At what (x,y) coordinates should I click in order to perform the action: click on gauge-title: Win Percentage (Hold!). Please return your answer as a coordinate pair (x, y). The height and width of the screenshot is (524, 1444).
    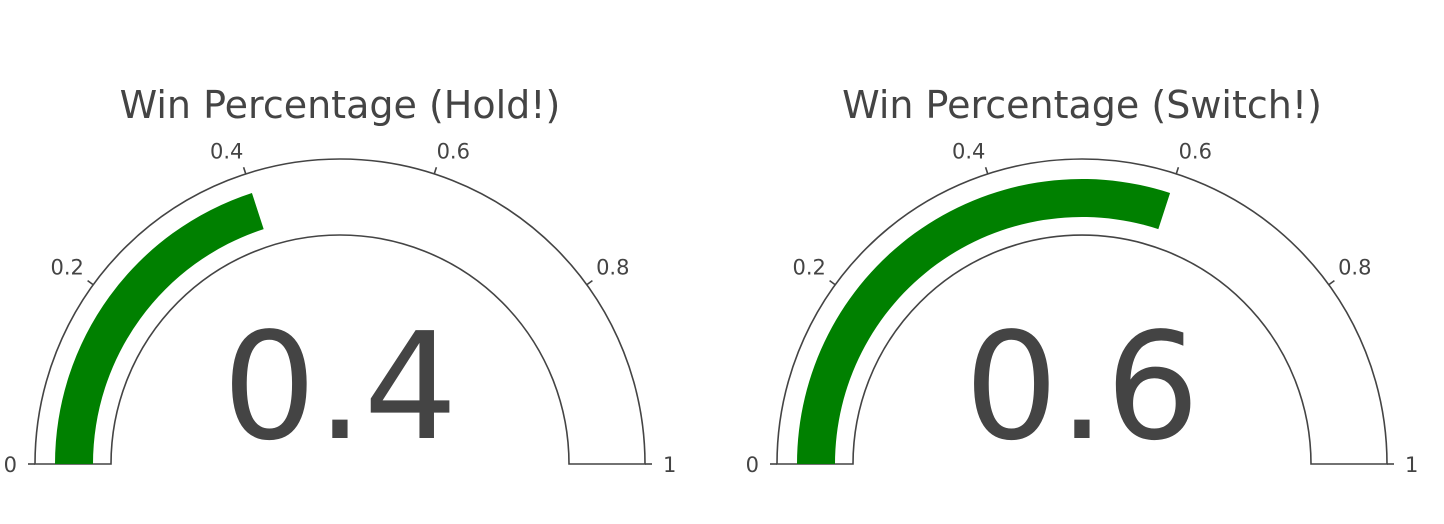
    Looking at the image, I should click on (340, 105).